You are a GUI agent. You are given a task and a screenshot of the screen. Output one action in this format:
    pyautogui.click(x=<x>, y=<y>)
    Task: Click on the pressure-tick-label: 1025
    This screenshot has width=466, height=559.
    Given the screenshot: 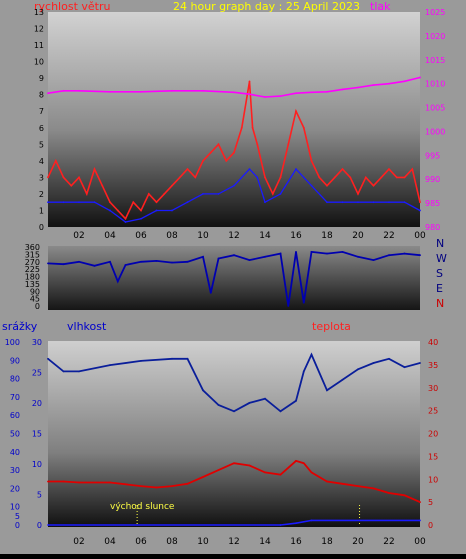 What is the action you would take?
    pyautogui.click(x=435, y=12)
    